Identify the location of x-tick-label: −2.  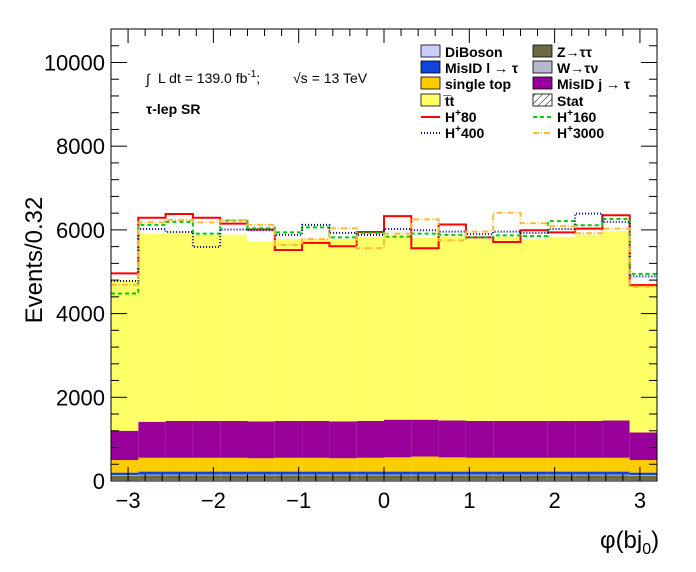
(213, 500).